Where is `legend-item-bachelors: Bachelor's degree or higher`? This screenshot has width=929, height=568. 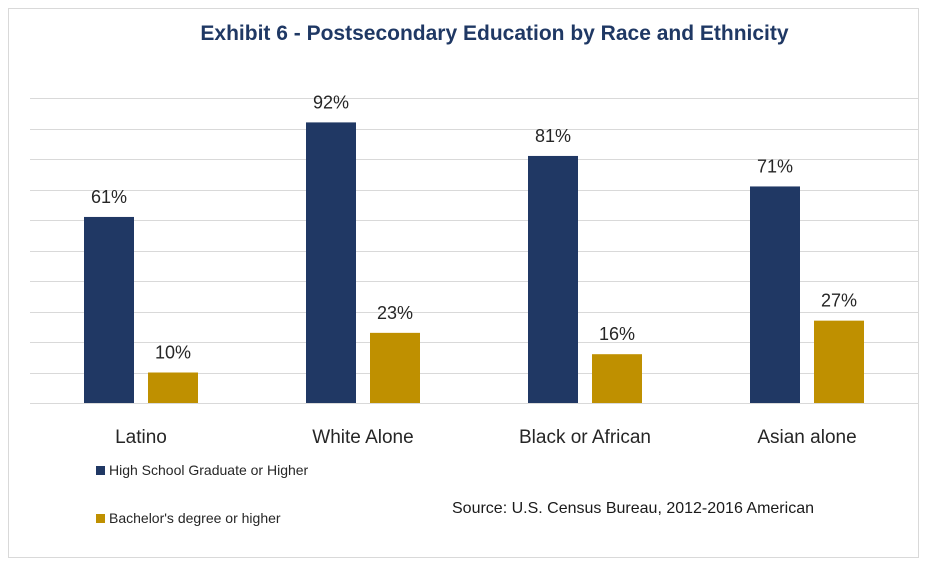
legend-item-bachelors: Bachelor's degree or higher is located at coordinates (188, 518).